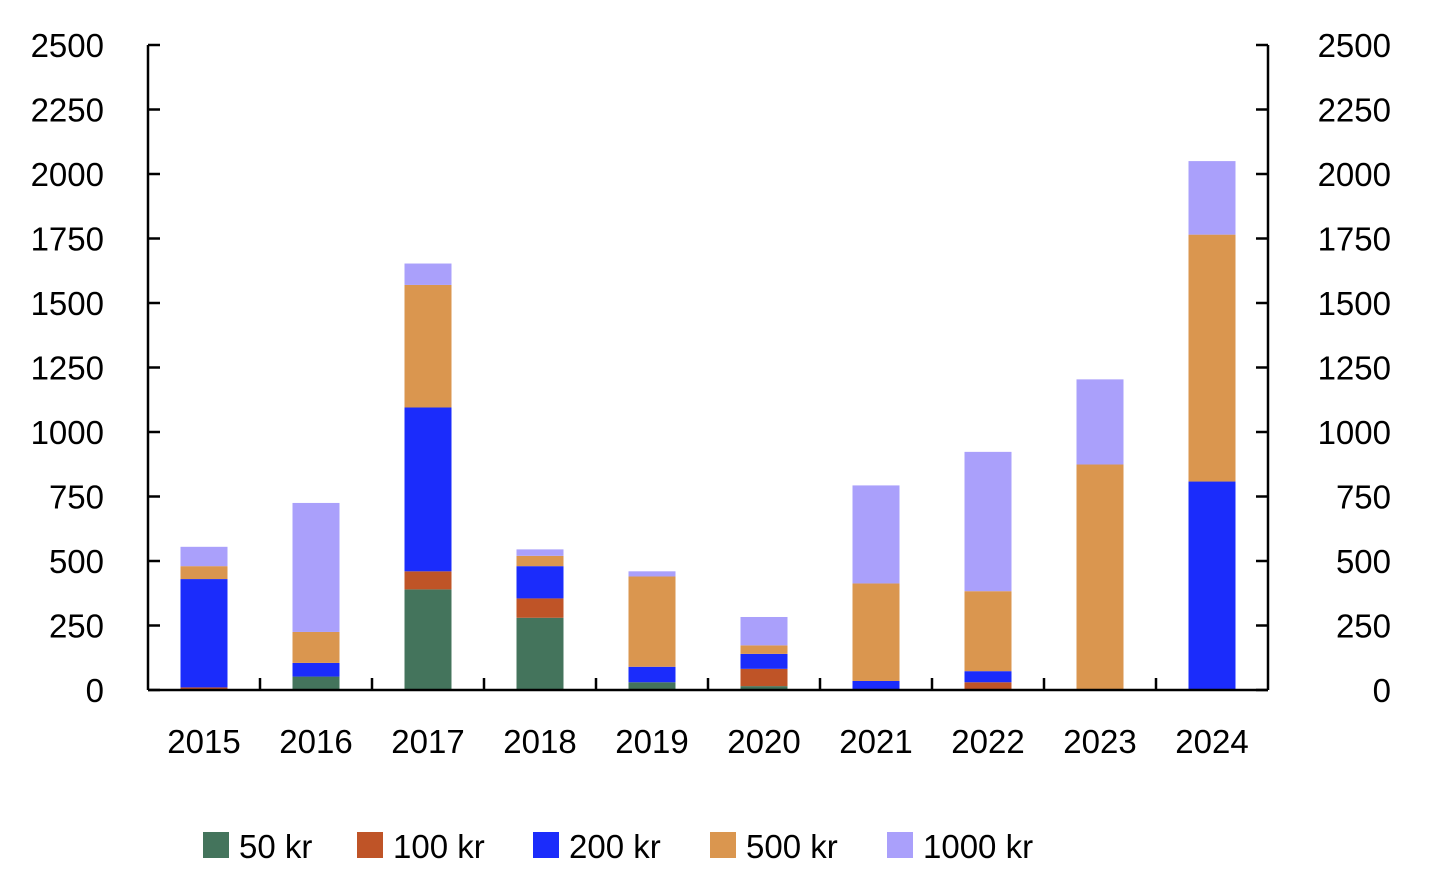 The image size is (1445, 893). Describe the element at coordinates (67, 110) in the screenshot. I see `left-y-tick-label: 2250` at that location.